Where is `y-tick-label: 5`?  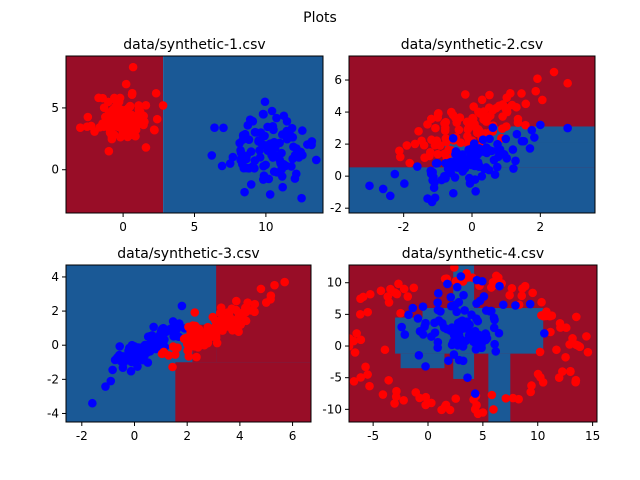
y-tick-label: 5 is located at coordinates (338, 314).